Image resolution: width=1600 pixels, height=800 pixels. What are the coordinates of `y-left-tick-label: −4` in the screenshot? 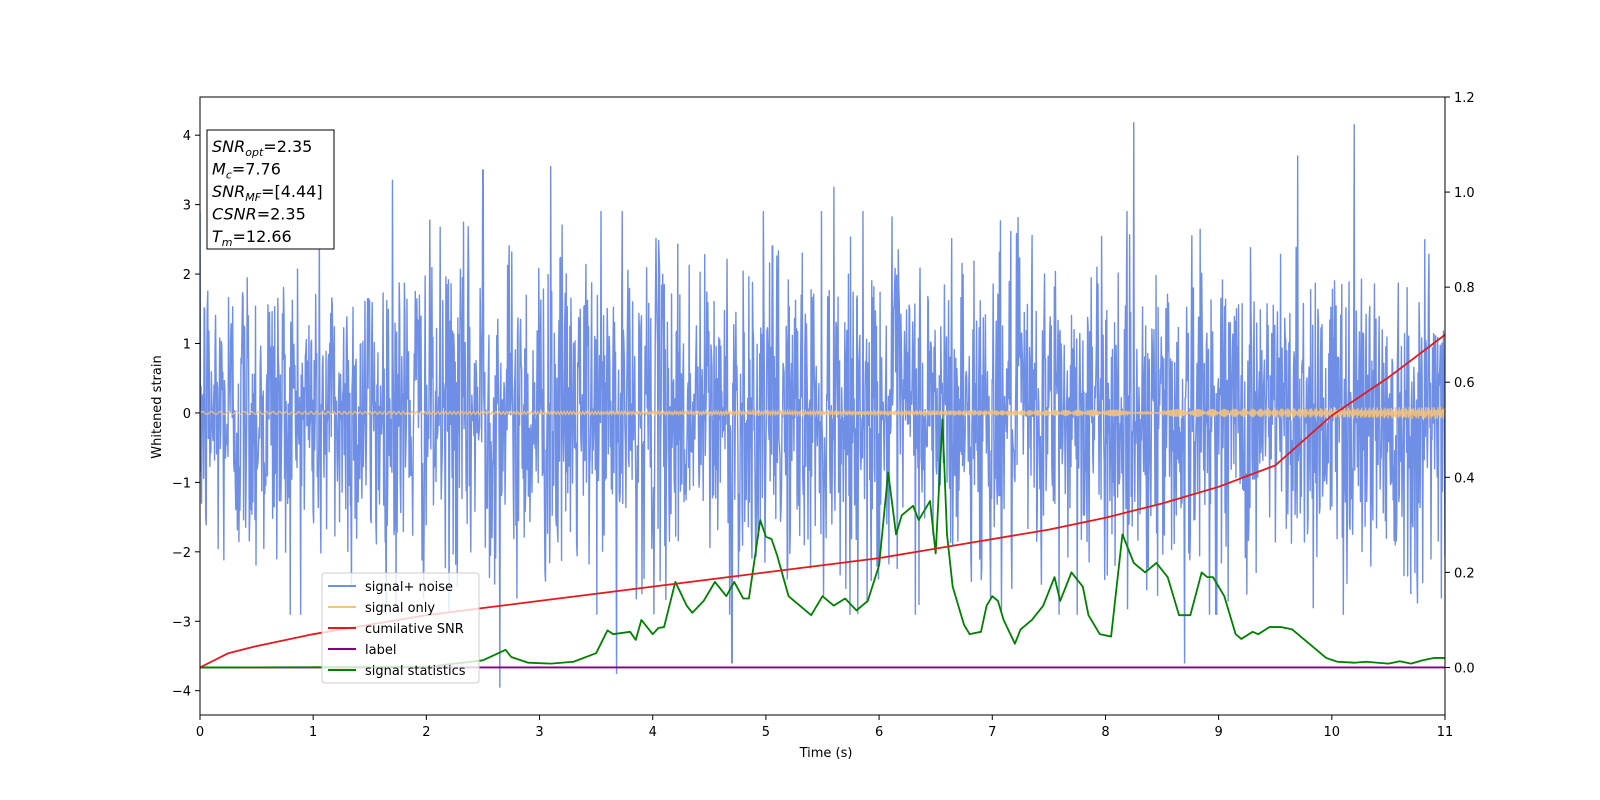 It's located at (181, 692).